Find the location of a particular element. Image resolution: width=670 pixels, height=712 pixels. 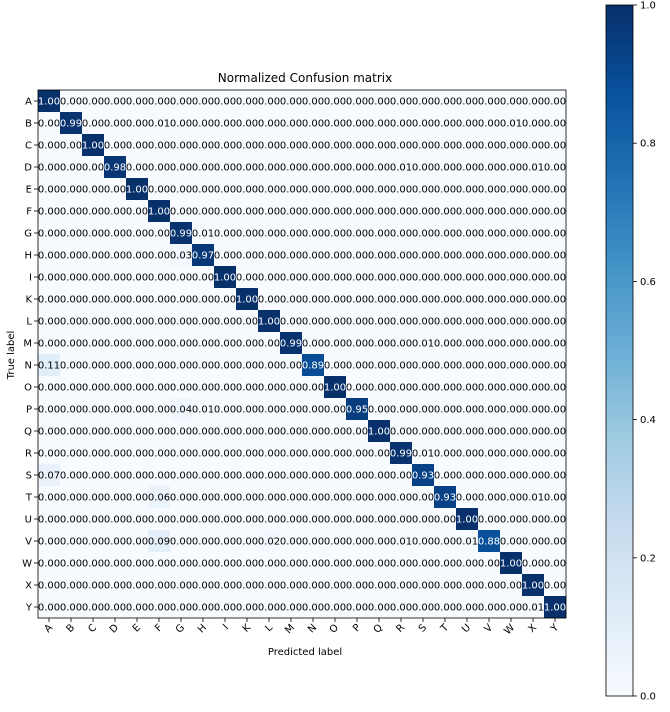

cell-value-D-S: 0.00 is located at coordinates (423, 168).